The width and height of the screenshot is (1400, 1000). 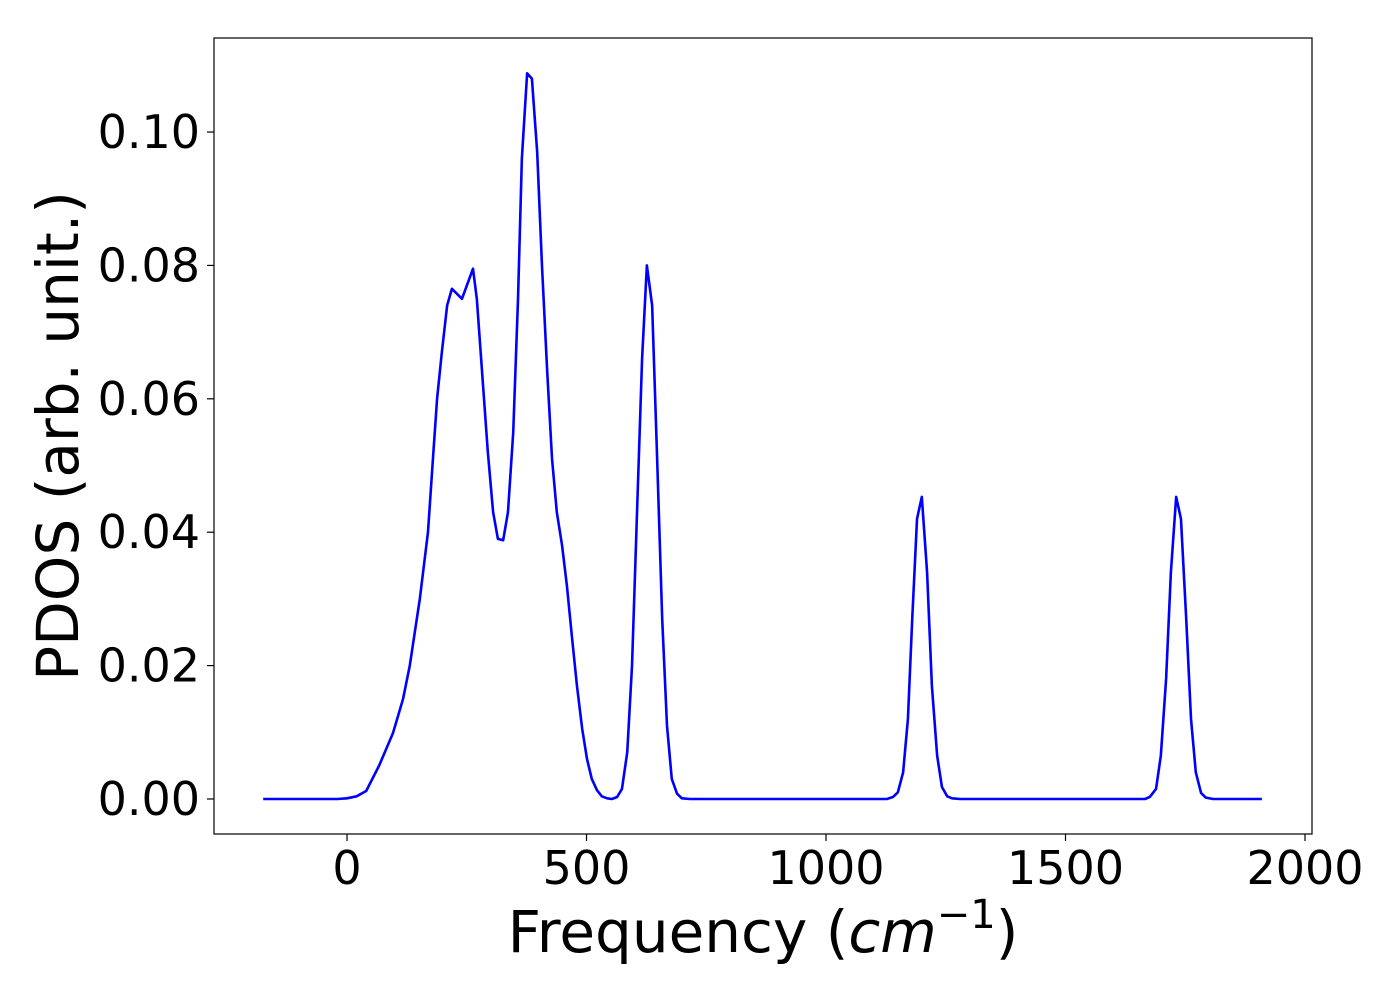 I want to click on x-tick-label: 2000, so click(x=1304, y=868).